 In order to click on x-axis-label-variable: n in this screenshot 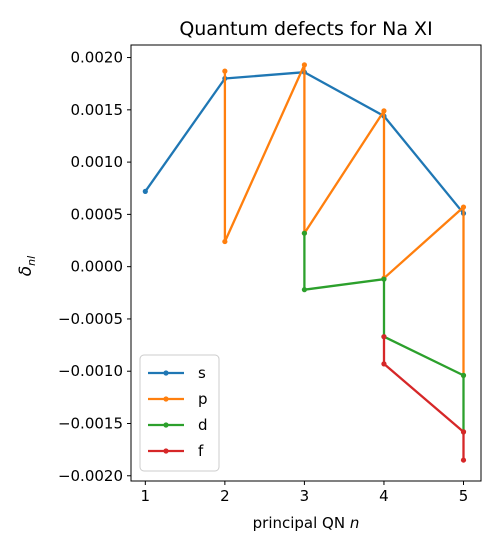, I will do `click(355, 523)`.